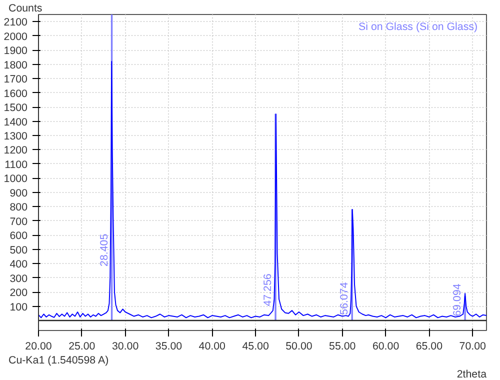 The image size is (500, 380). I want to click on x-tick-label: 20.00, so click(38, 346).